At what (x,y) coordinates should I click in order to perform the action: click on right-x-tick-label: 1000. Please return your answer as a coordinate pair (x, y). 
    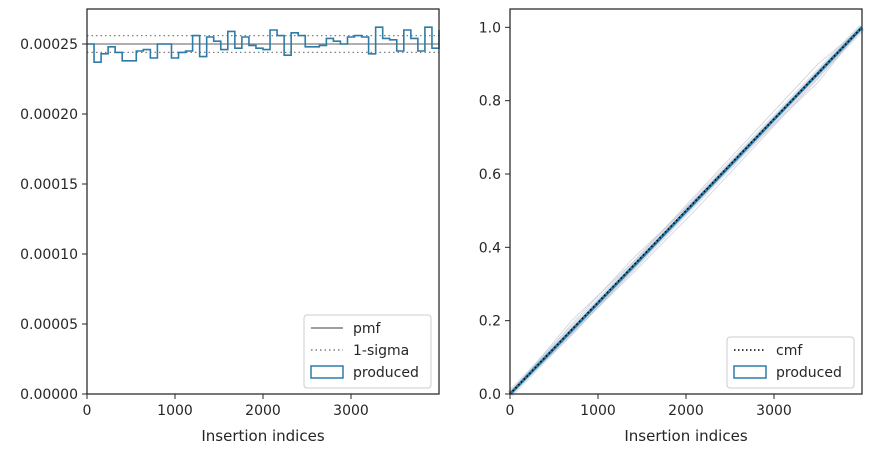
    Looking at the image, I should click on (598, 411).